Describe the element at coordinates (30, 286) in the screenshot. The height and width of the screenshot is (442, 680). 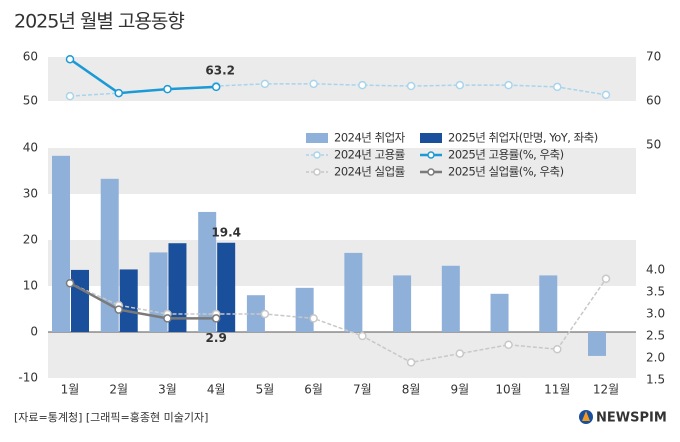
I see `y-tick-label: 10` at that location.